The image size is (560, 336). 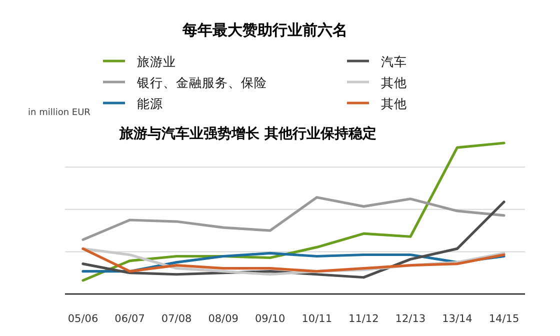 I want to click on y-axis-title: in million EUR, so click(x=59, y=113).